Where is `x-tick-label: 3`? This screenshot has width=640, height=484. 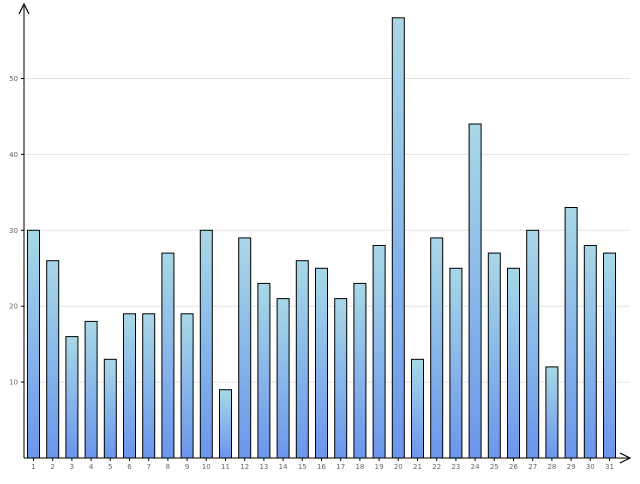
x-tick-label: 3 is located at coordinates (72, 467).